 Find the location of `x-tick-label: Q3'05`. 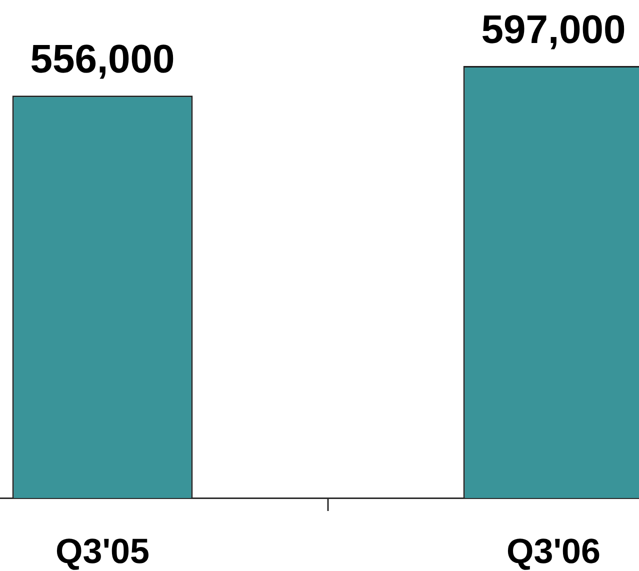

x-tick-label: Q3'05 is located at coordinates (103, 551).